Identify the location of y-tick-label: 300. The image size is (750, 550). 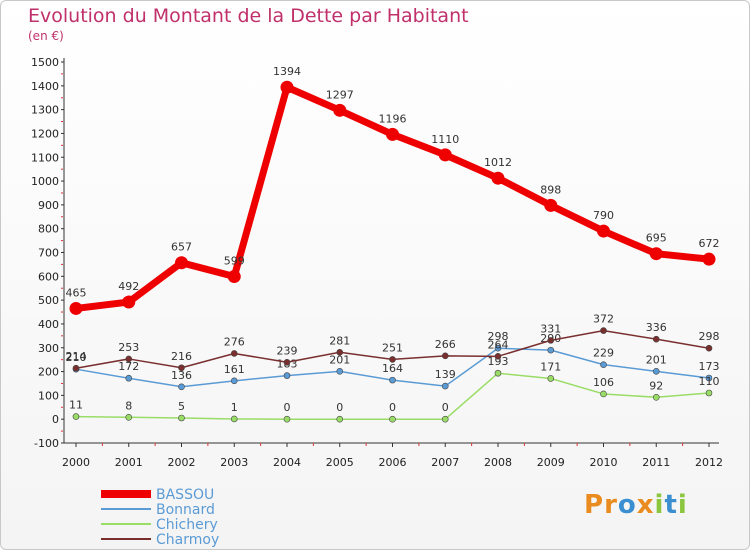
(48, 348).